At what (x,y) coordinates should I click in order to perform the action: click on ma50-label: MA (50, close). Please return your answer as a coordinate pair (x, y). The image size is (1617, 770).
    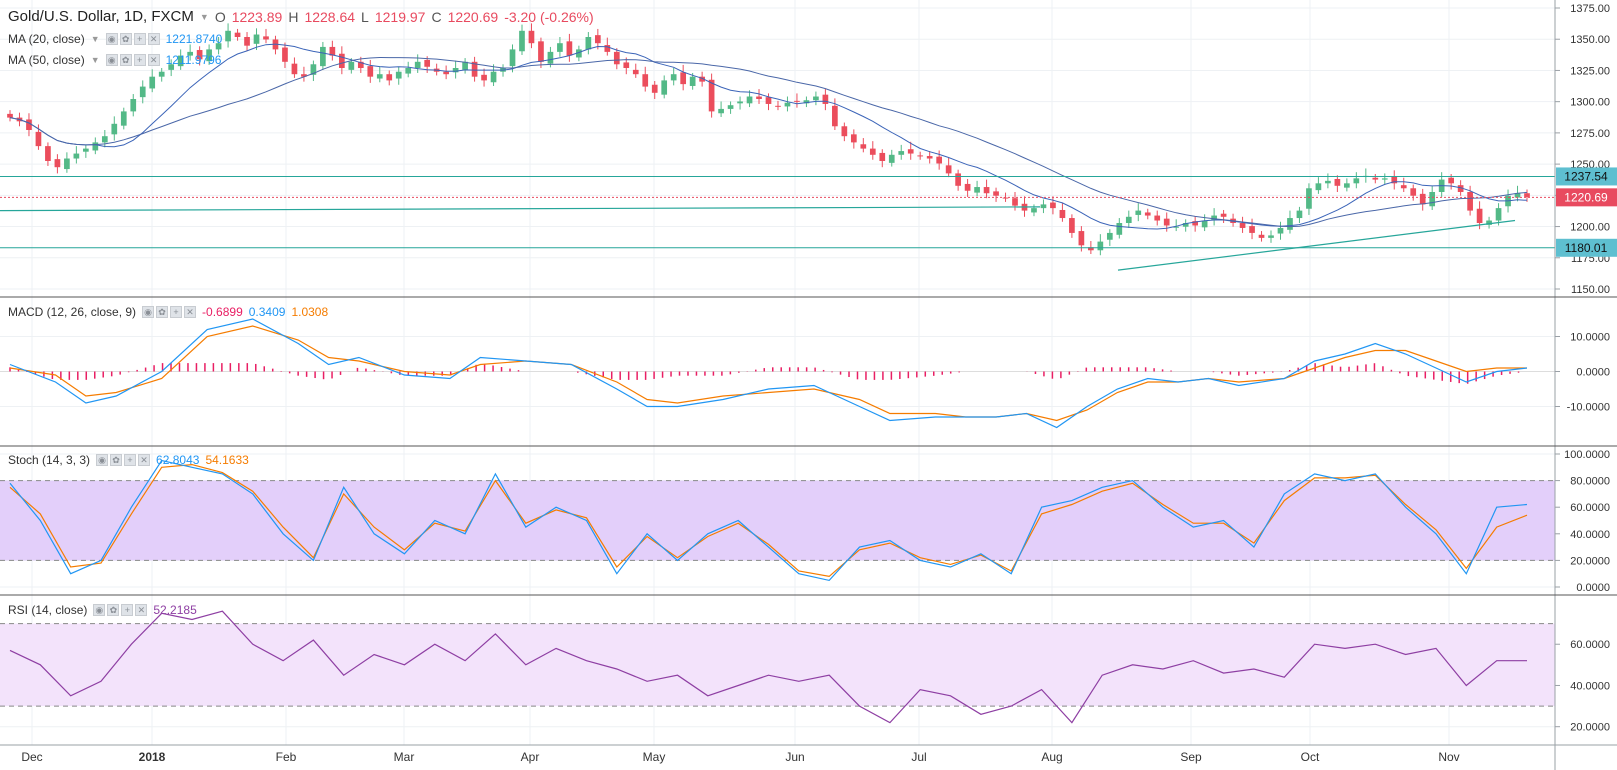
    Looking at the image, I should click on (46, 60).